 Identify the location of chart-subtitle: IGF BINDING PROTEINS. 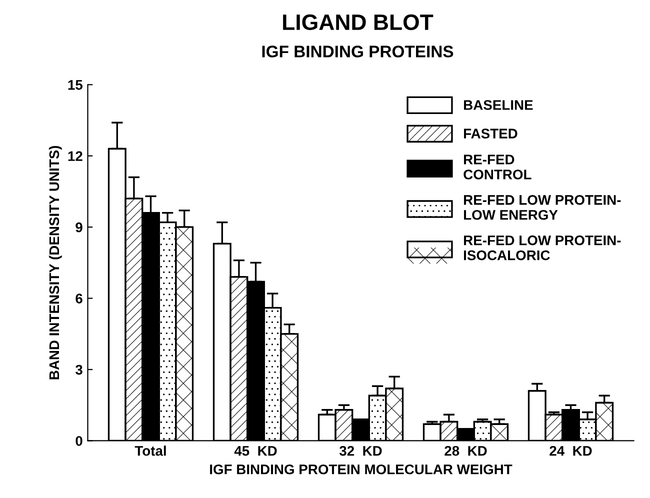
(358, 52).